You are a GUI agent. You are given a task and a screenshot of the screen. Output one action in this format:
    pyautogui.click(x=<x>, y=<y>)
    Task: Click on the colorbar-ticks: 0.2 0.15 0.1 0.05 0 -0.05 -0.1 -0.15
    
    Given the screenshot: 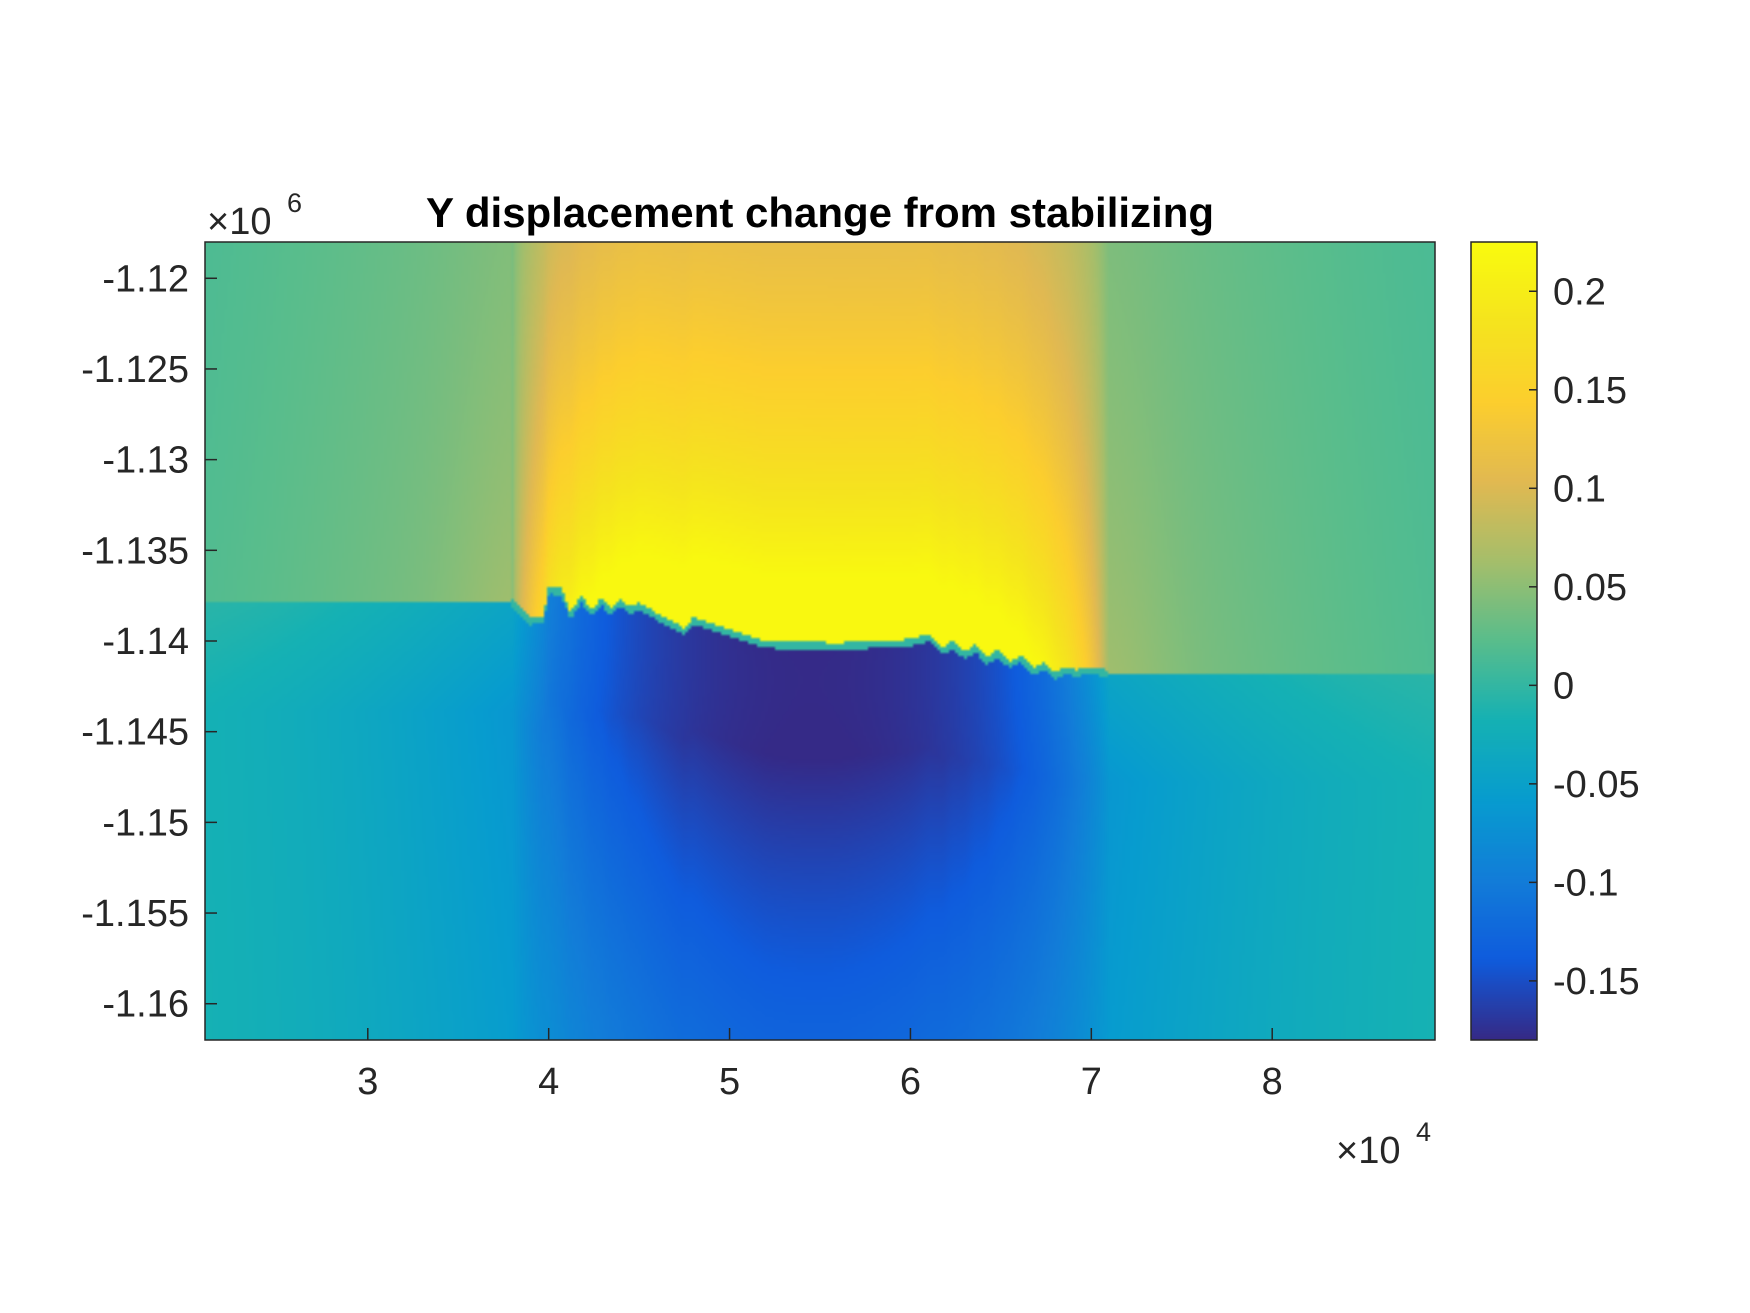 What is the action you would take?
    pyautogui.click(x=1584, y=637)
    